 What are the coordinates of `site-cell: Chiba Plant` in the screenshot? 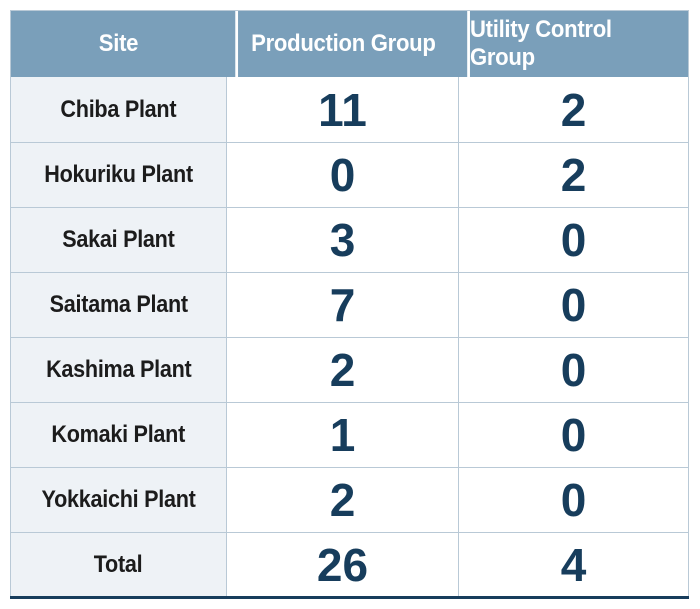 It's located at (118, 109).